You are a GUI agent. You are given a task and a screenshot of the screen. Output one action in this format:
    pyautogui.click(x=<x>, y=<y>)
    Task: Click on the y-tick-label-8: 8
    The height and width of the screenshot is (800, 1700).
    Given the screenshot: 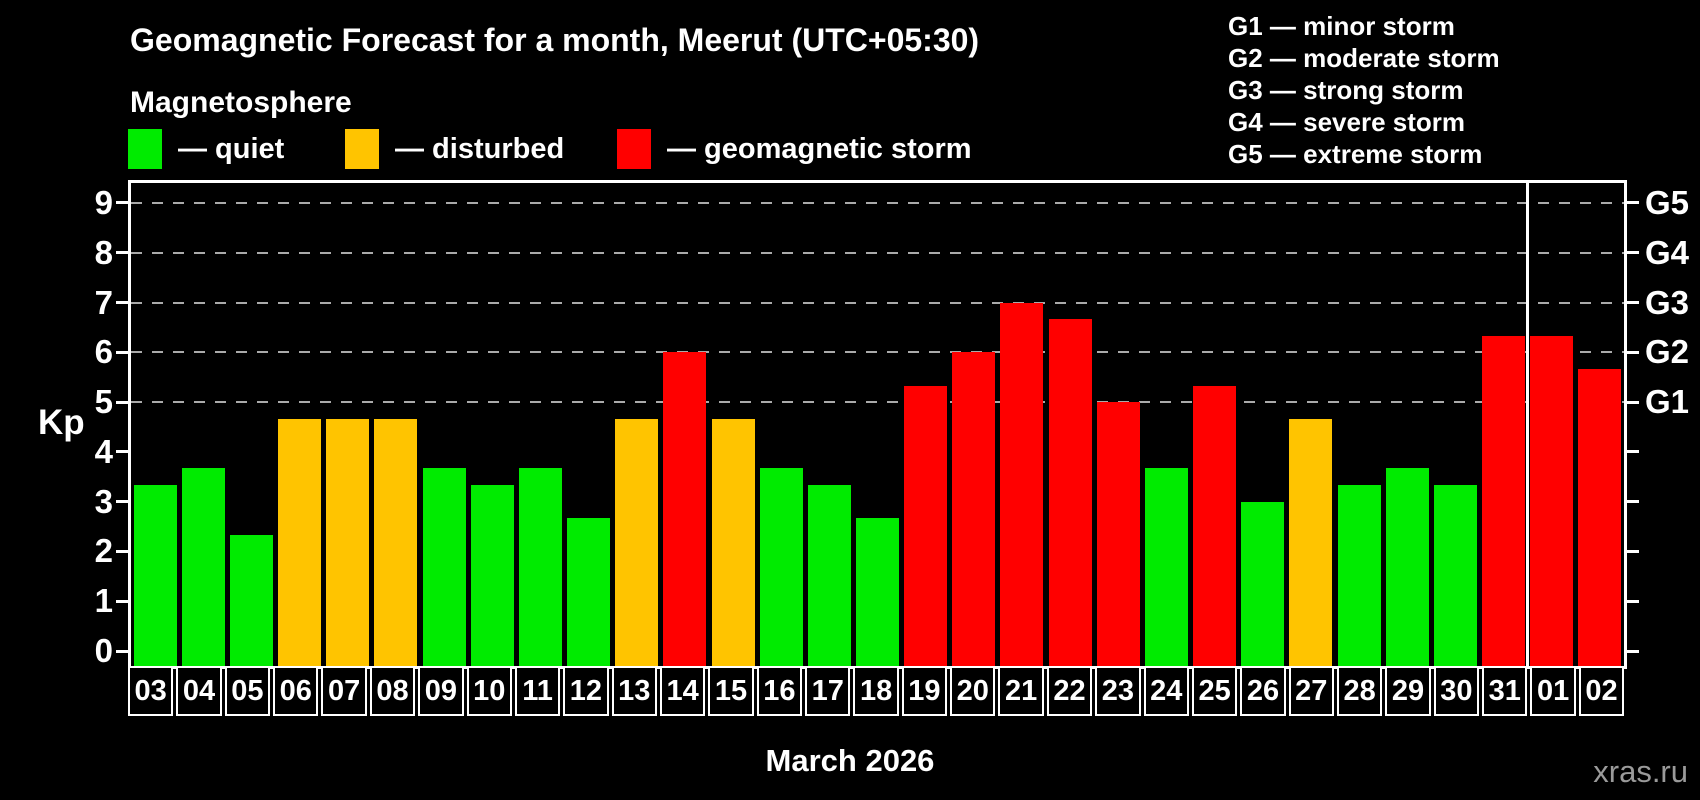 What is the action you would take?
    pyautogui.click(x=103, y=252)
    